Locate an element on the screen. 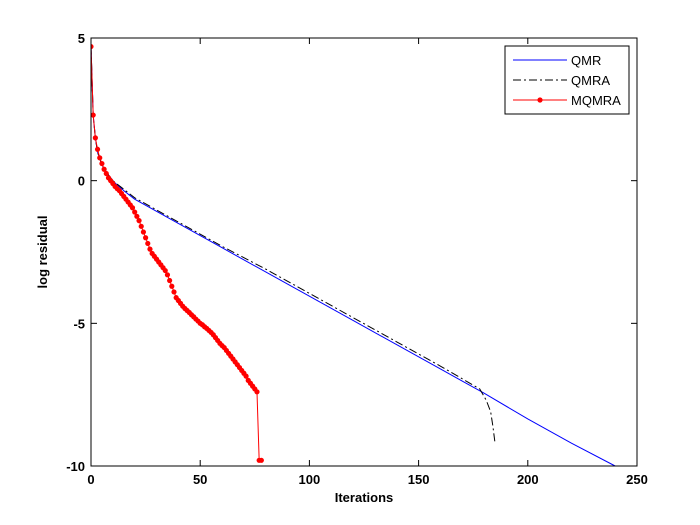  x-tick-label: 250 is located at coordinates (637, 479).